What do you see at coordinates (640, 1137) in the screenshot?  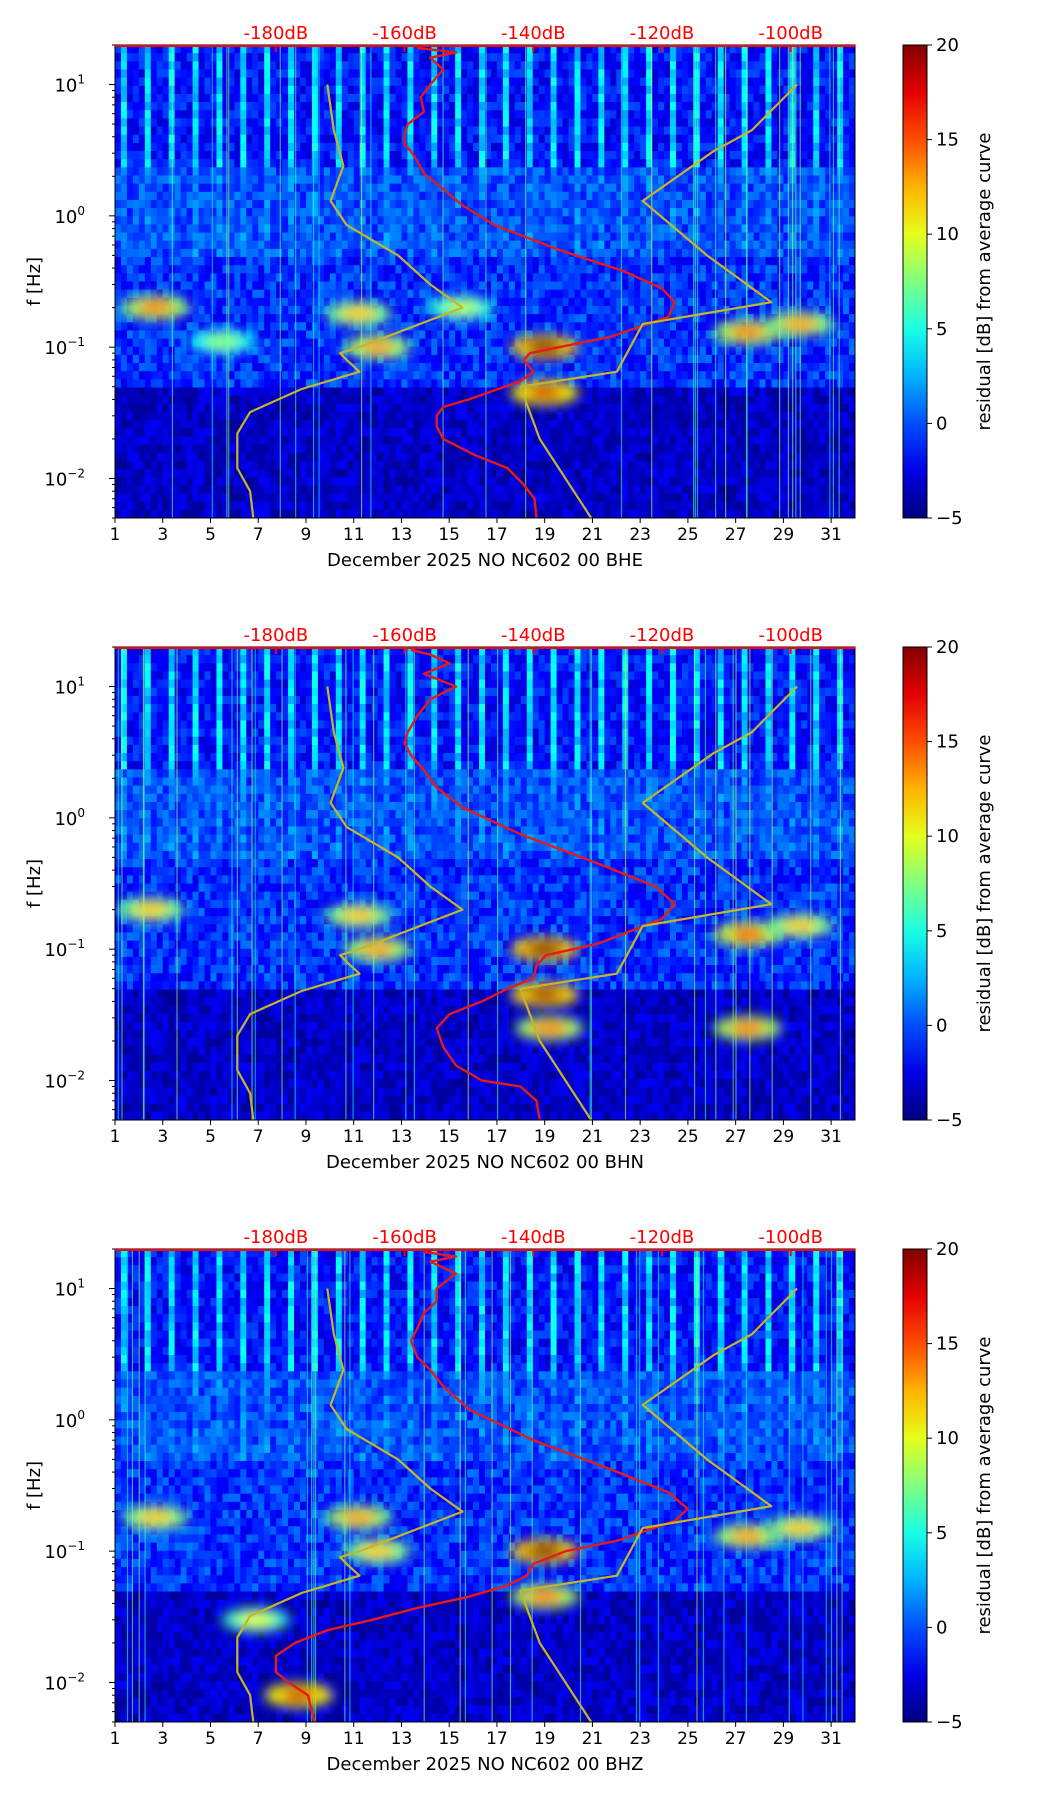 I see `x-tick-label: 23` at bounding box center [640, 1137].